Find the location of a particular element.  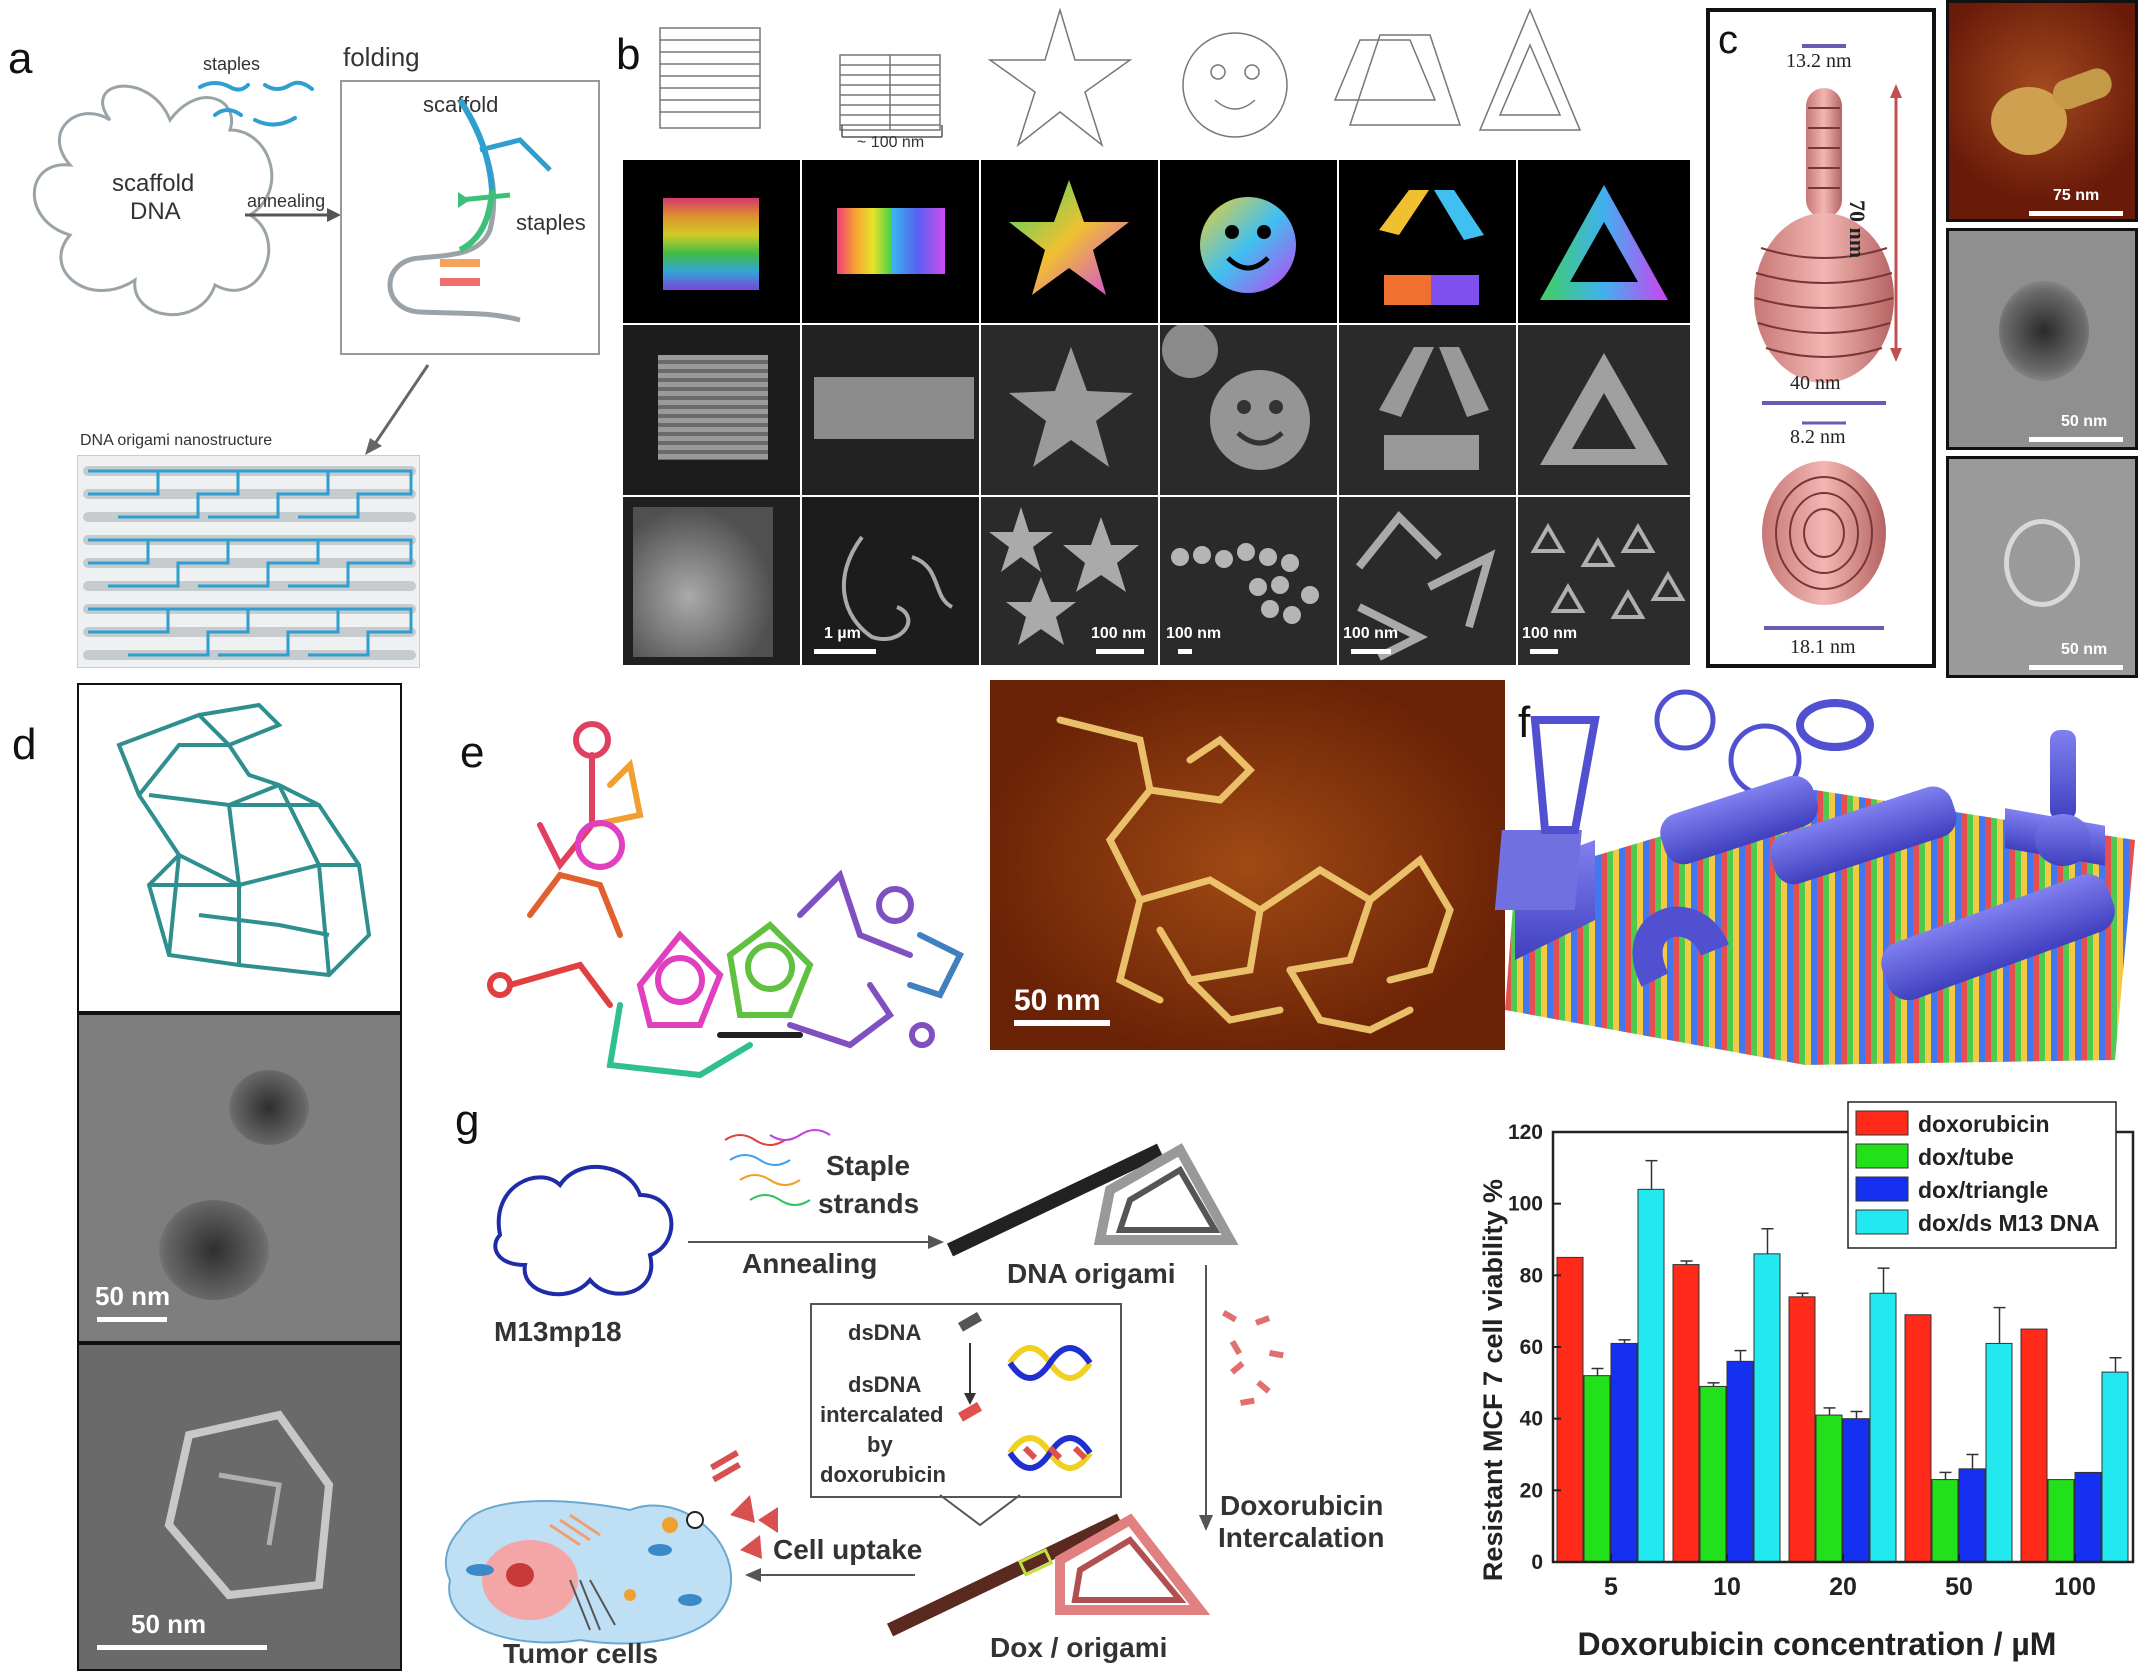

dox-origami-tube-triangle is located at coordinates (1048, 1575).